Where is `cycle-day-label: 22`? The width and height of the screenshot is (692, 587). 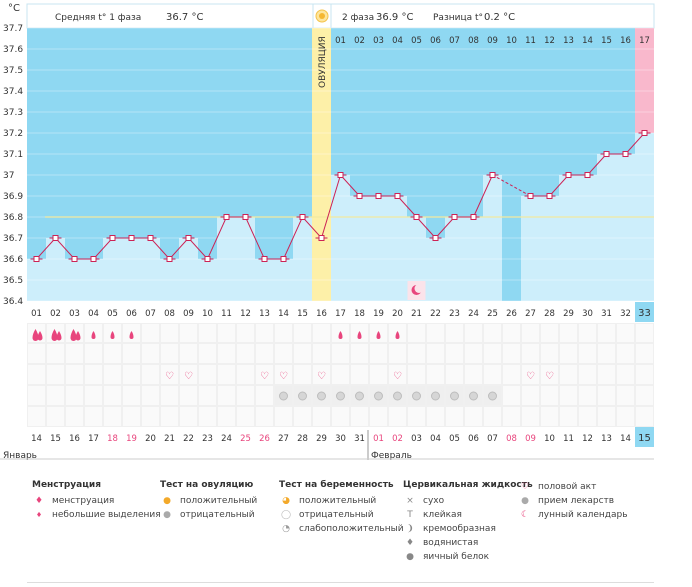
cycle-day-label: 22 is located at coordinates (435, 314).